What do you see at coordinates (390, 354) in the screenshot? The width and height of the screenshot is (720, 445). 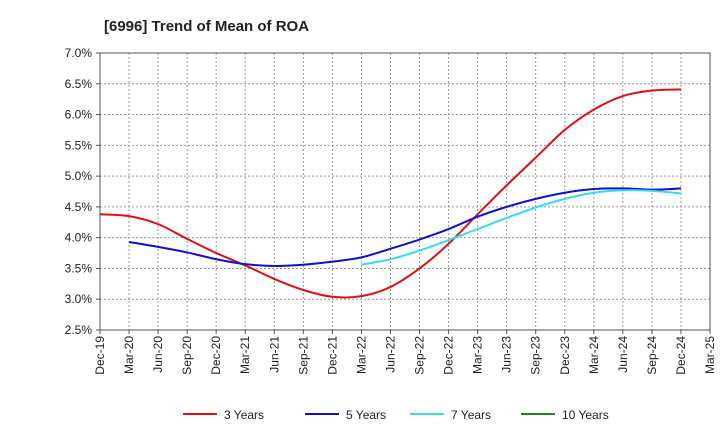 I see `x-tick-label: Jun-22` at bounding box center [390, 354].